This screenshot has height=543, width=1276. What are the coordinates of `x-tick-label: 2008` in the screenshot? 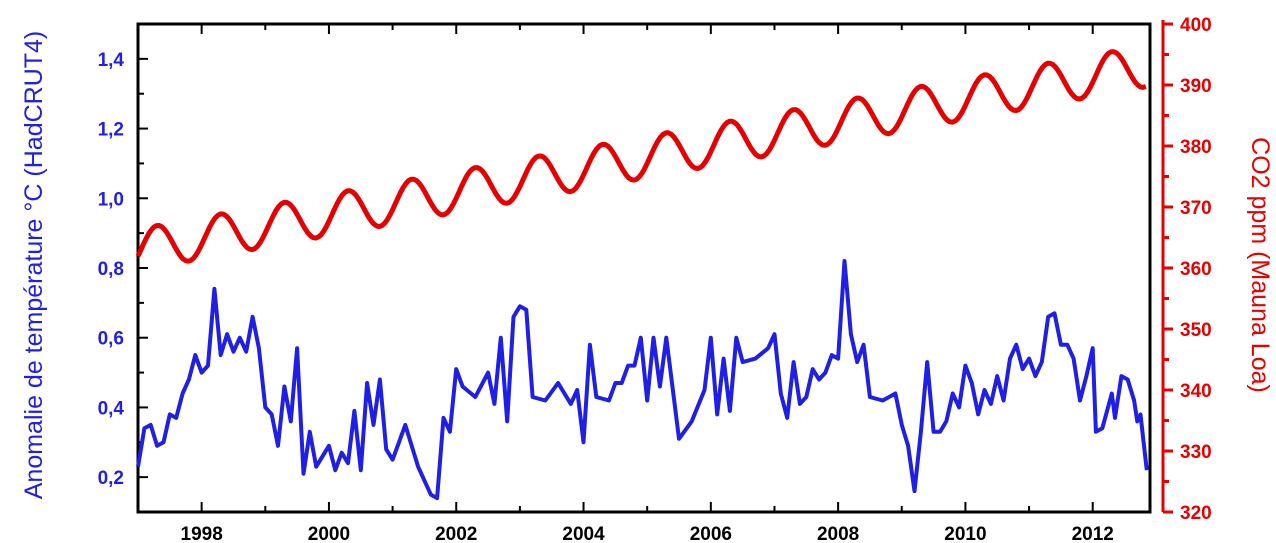 It's located at (838, 533).